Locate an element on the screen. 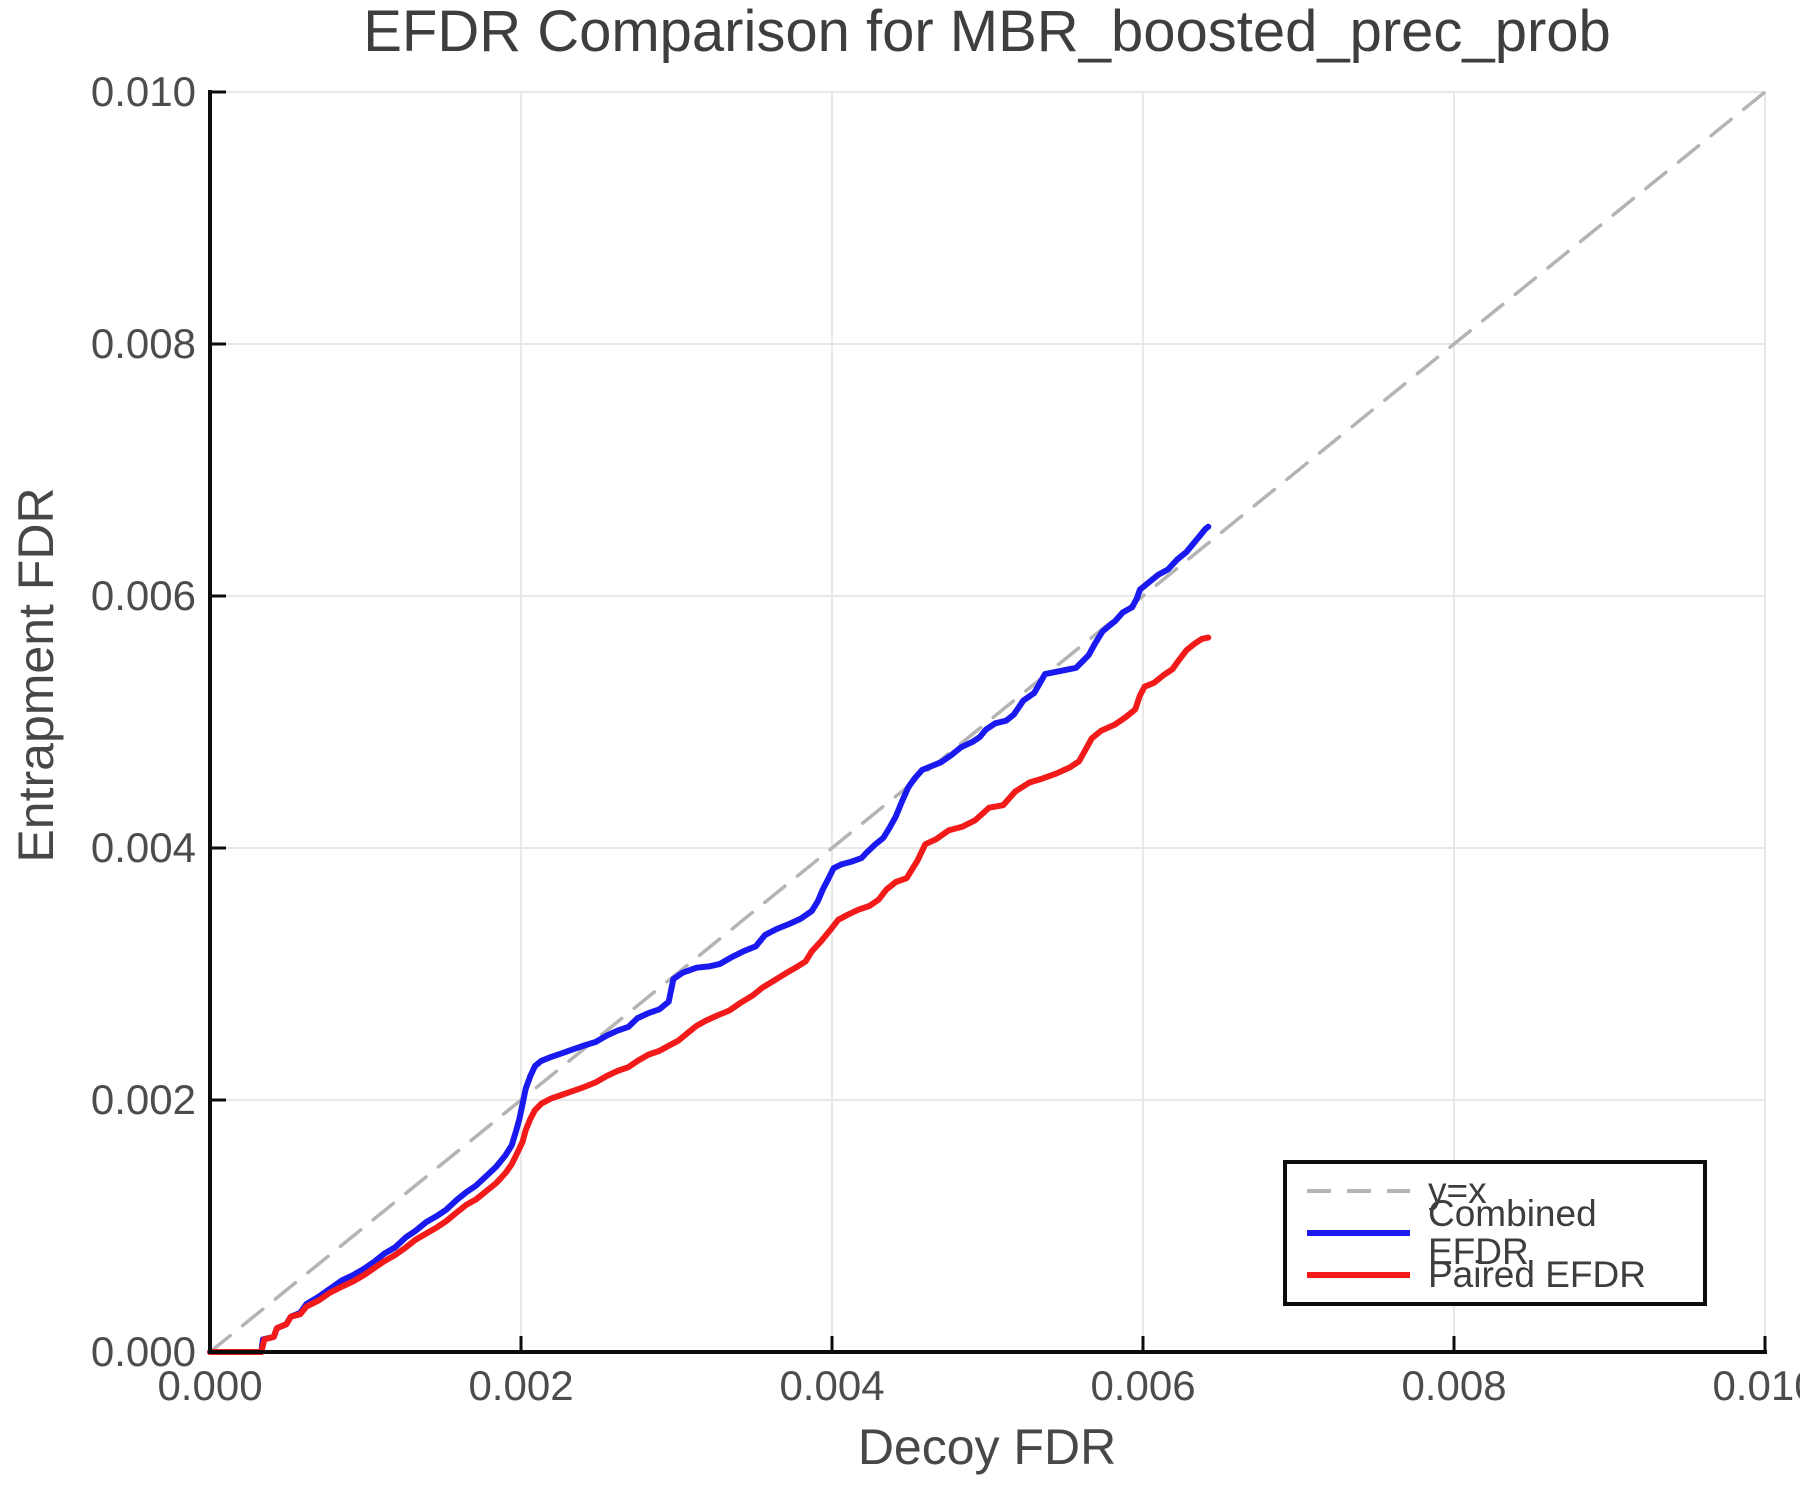 This screenshot has height=1500, width=1800. y-axis-label: Entrapment FDR is located at coordinates (36, 675).